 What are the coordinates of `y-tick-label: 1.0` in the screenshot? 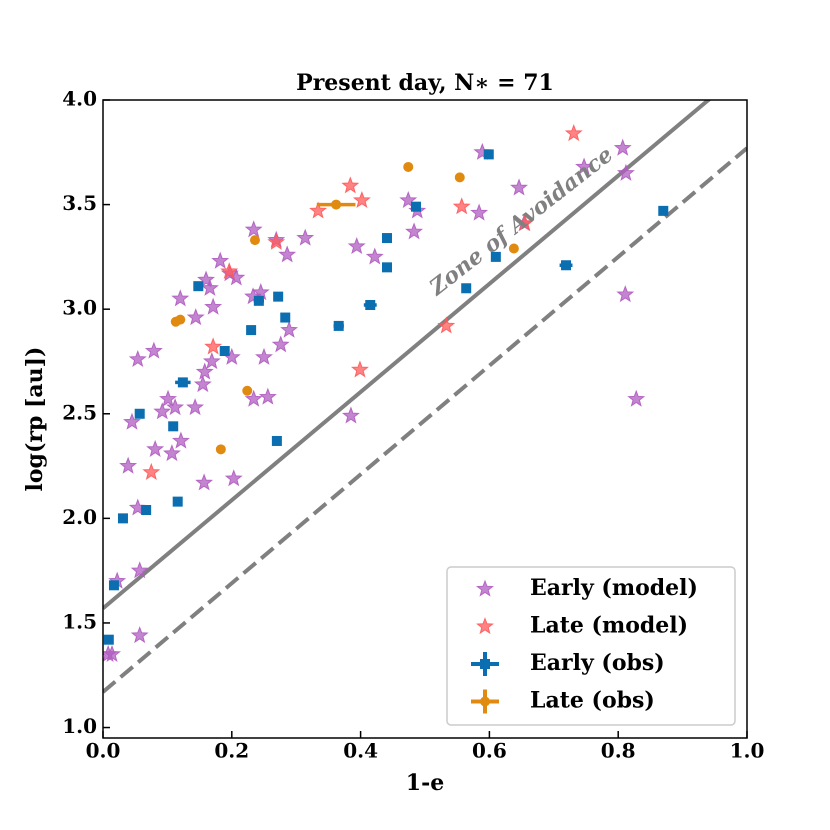 It's located at (79, 726).